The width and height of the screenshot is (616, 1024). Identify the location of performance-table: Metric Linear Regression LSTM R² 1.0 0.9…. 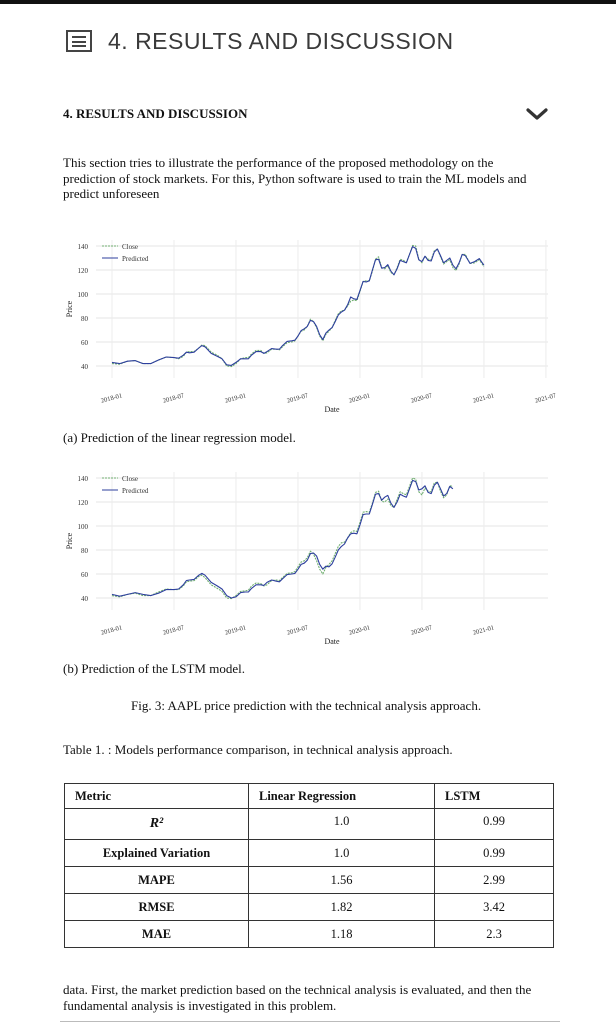
(309, 865).